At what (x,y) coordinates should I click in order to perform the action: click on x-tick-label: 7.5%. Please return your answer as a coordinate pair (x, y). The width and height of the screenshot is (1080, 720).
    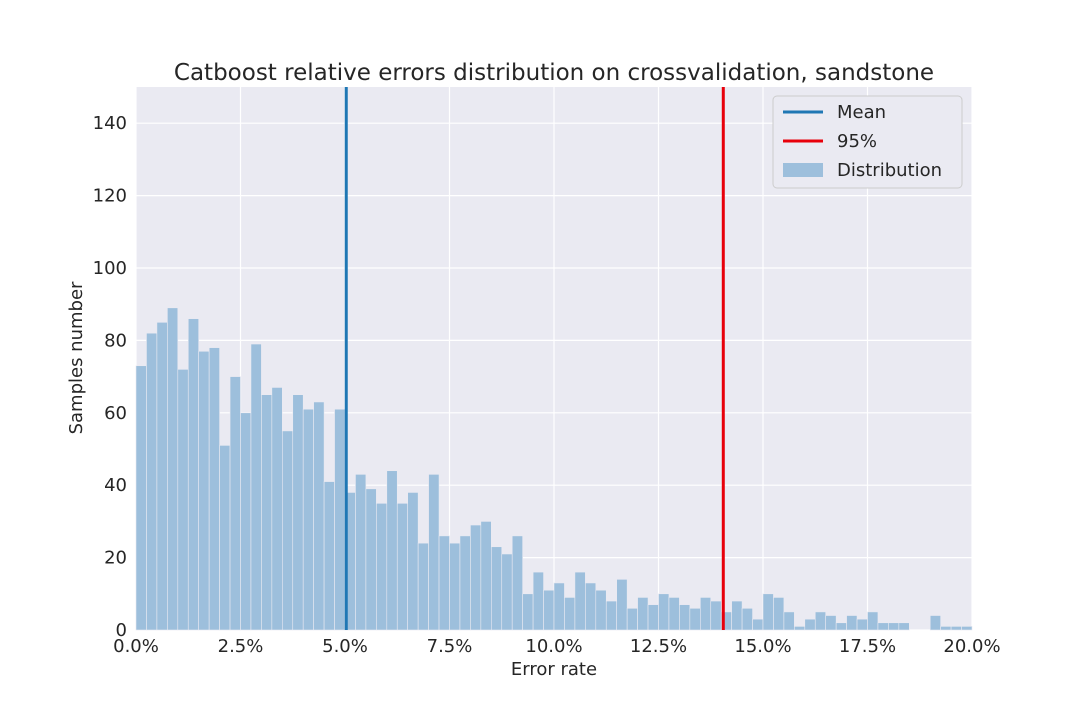
    Looking at the image, I should click on (450, 646).